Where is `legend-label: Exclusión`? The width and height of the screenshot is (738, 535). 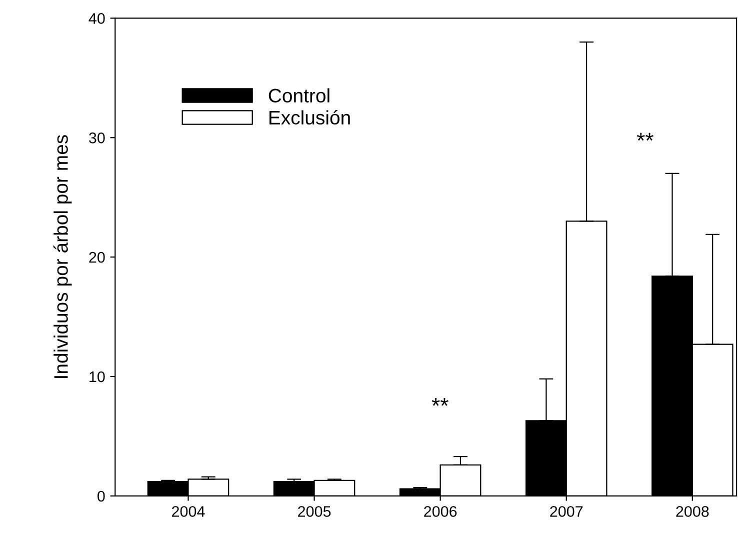
legend-label: Exclusión is located at coordinates (309, 117).